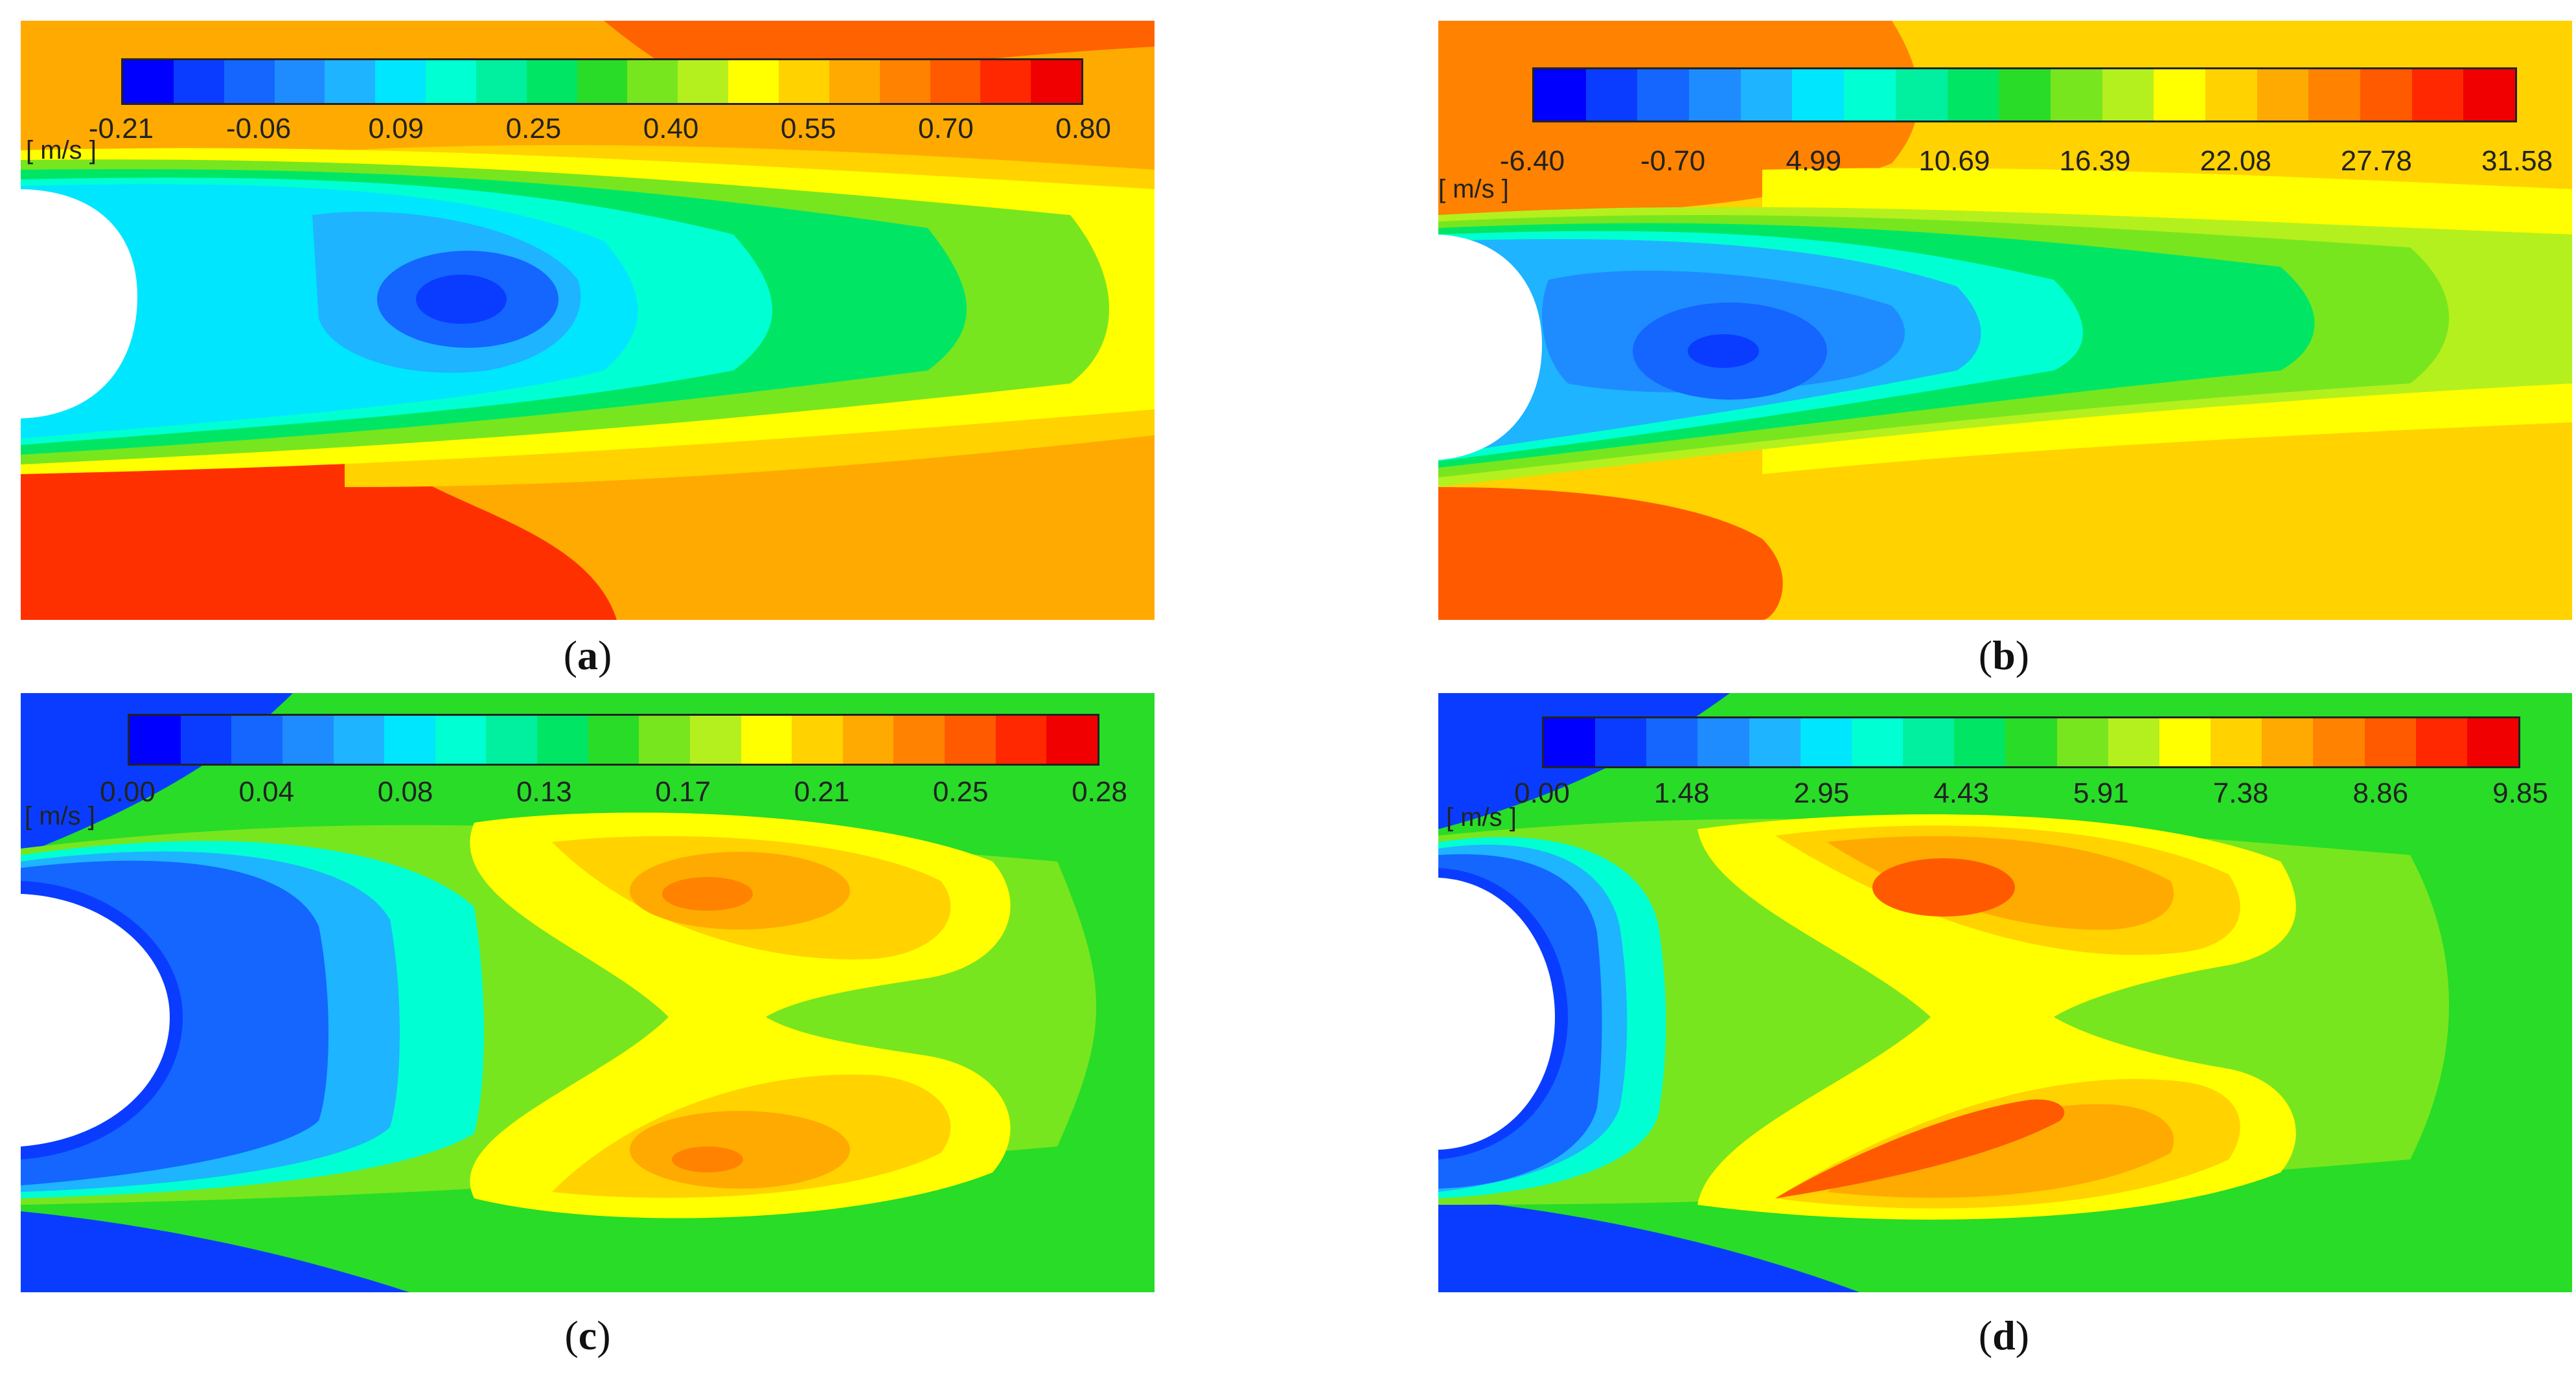 This screenshot has width=2576, height=1381. I want to click on colorbar-tick-label: 4.43, so click(1961, 793).